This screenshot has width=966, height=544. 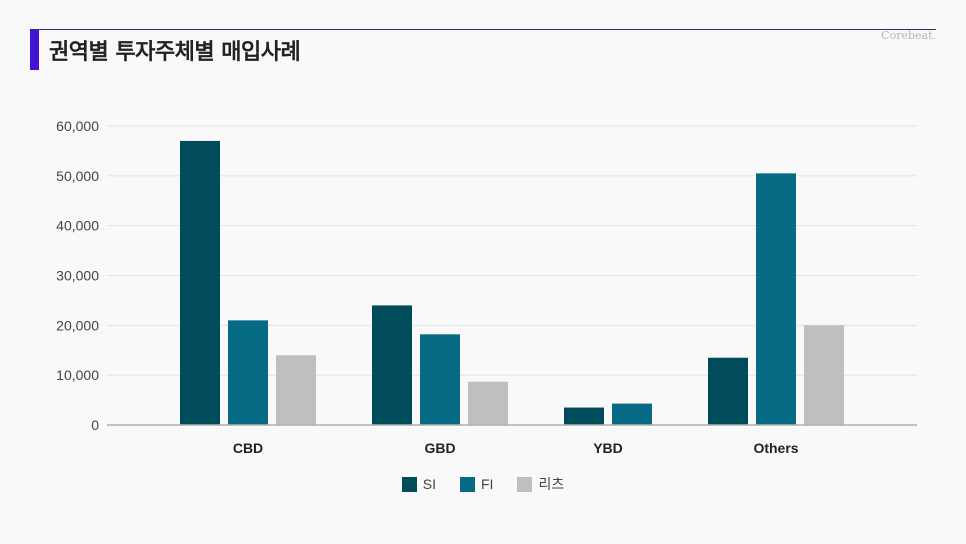 I want to click on legend-item: 리츠, so click(x=540, y=484).